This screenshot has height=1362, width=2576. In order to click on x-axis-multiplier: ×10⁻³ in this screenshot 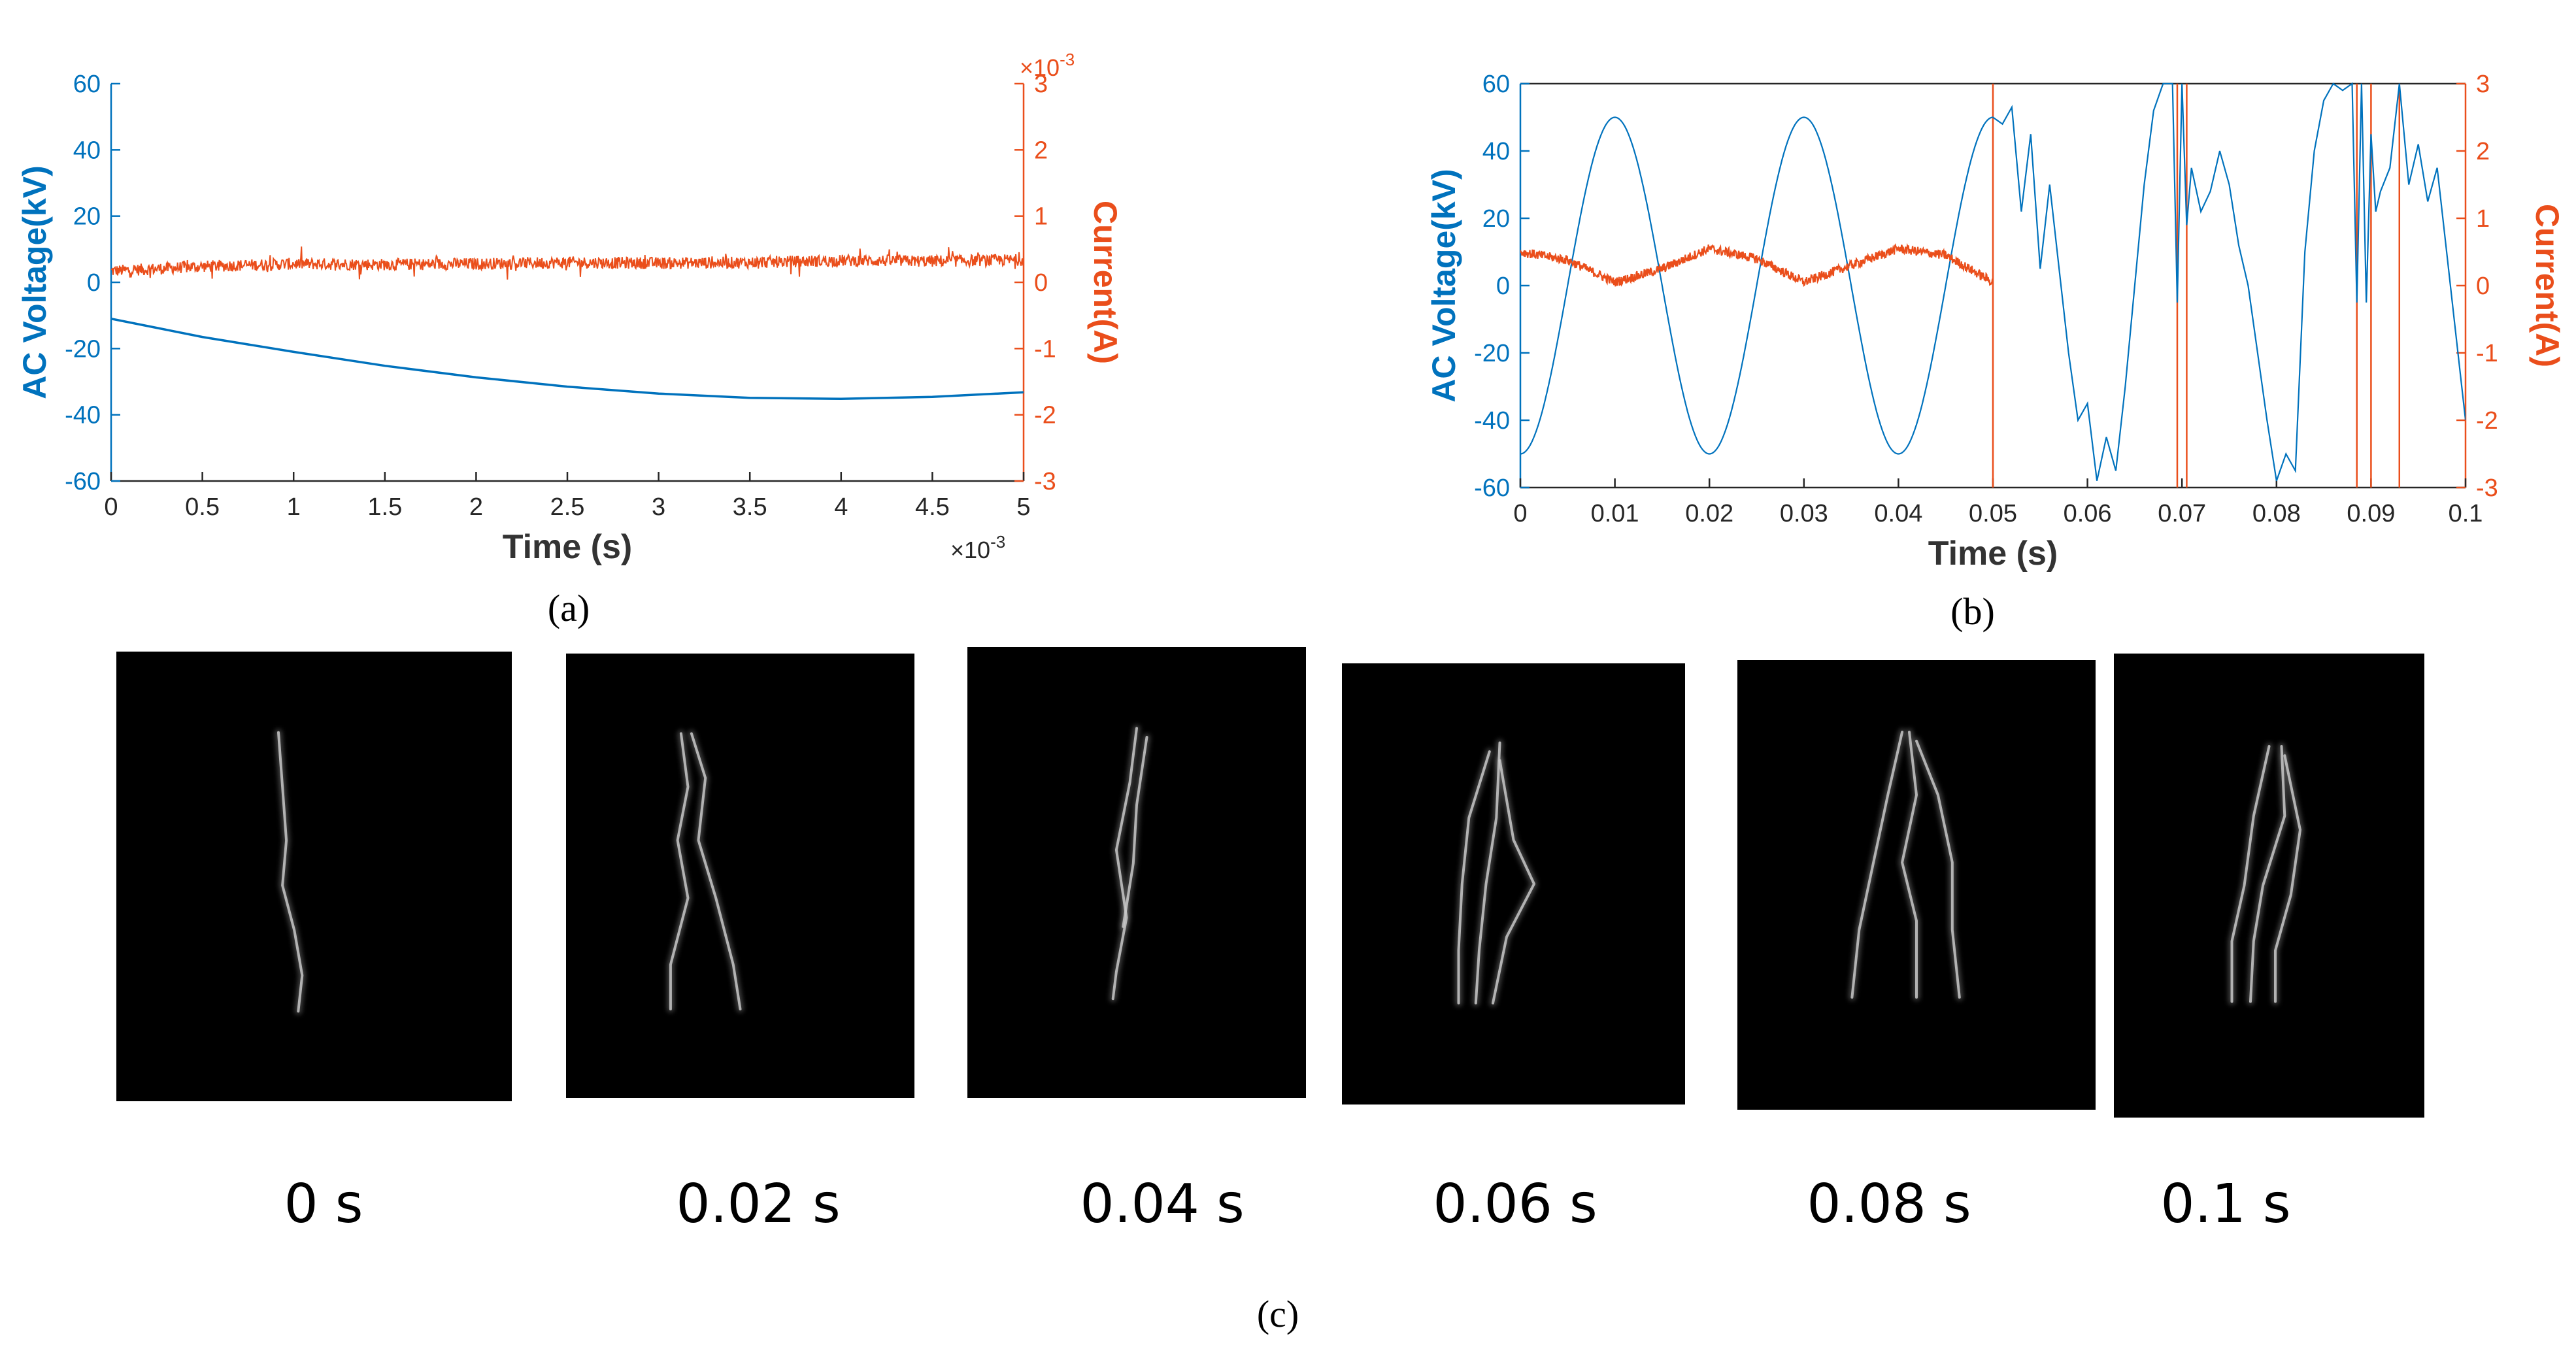, I will do `click(978, 547)`.